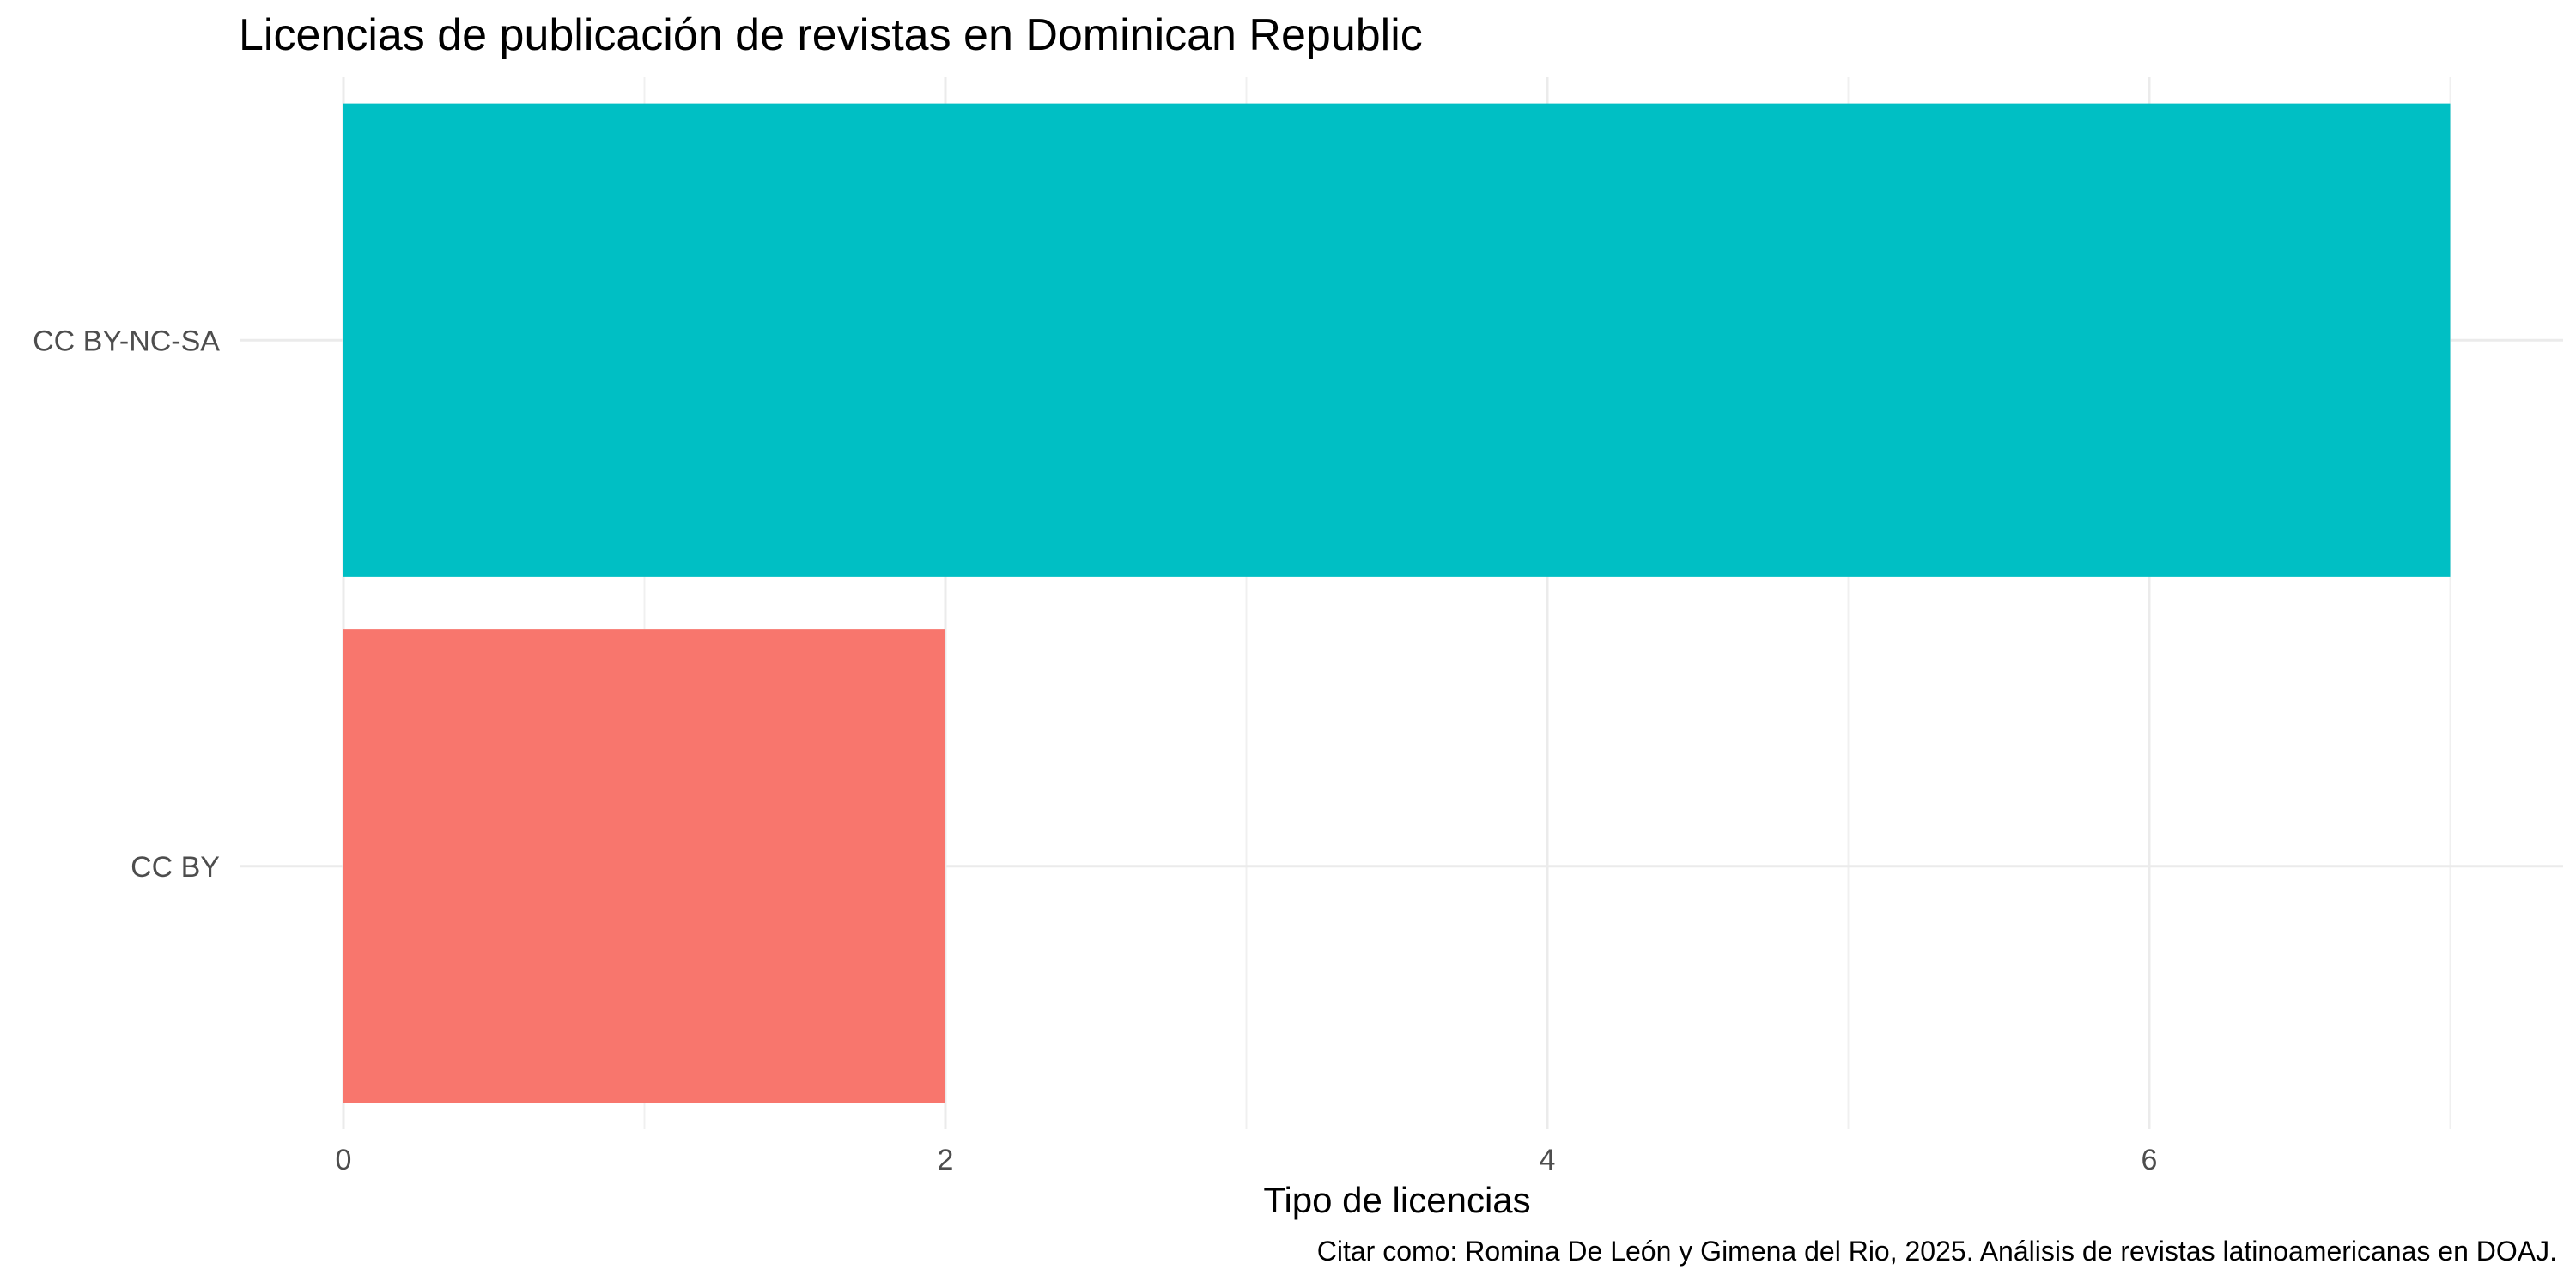  What do you see at coordinates (1548, 1160) in the screenshot?
I see `x-tick-label: 4` at bounding box center [1548, 1160].